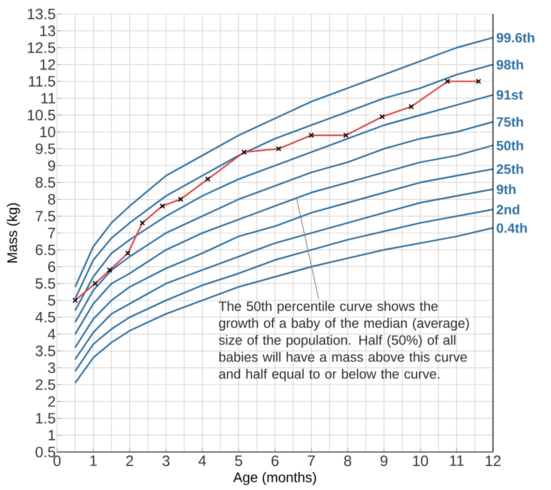  I want to click on x-tick-label: 12, so click(493, 461).